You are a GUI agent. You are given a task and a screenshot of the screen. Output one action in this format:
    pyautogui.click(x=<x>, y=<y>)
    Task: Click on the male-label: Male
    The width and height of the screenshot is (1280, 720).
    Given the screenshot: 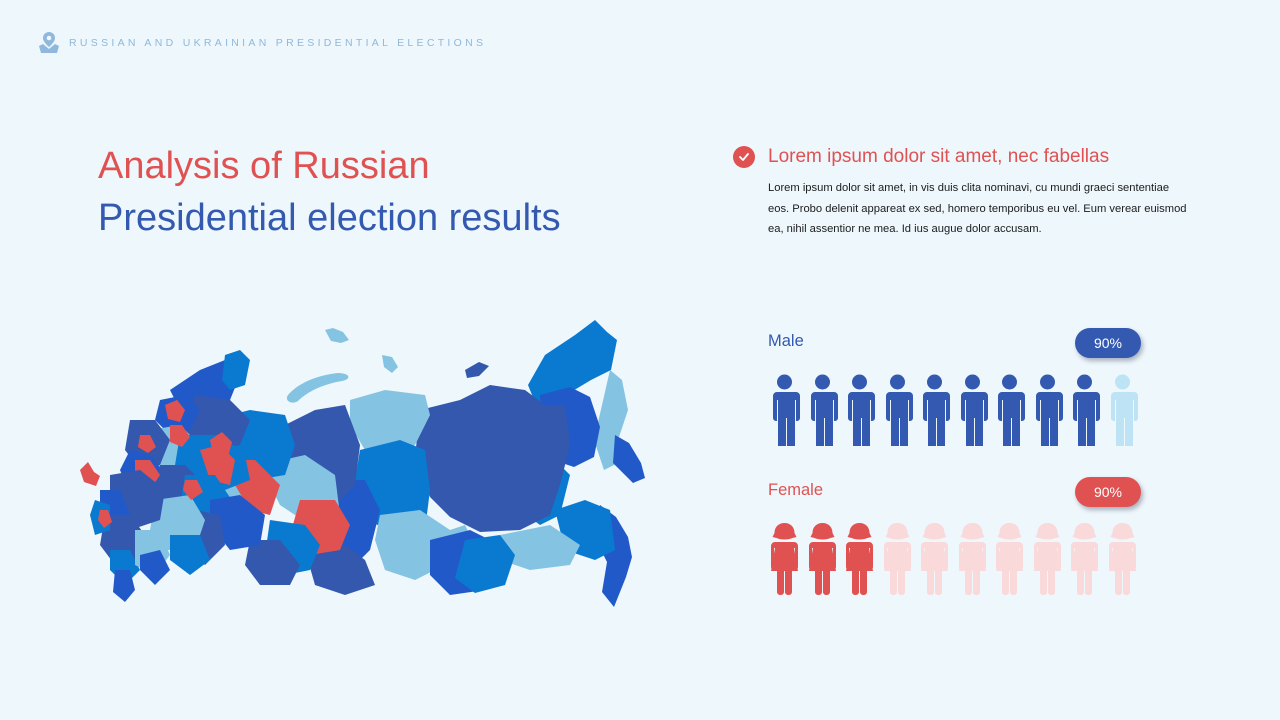 What is the action you would take?
    pyautogui.click(x=786, y=341)
    